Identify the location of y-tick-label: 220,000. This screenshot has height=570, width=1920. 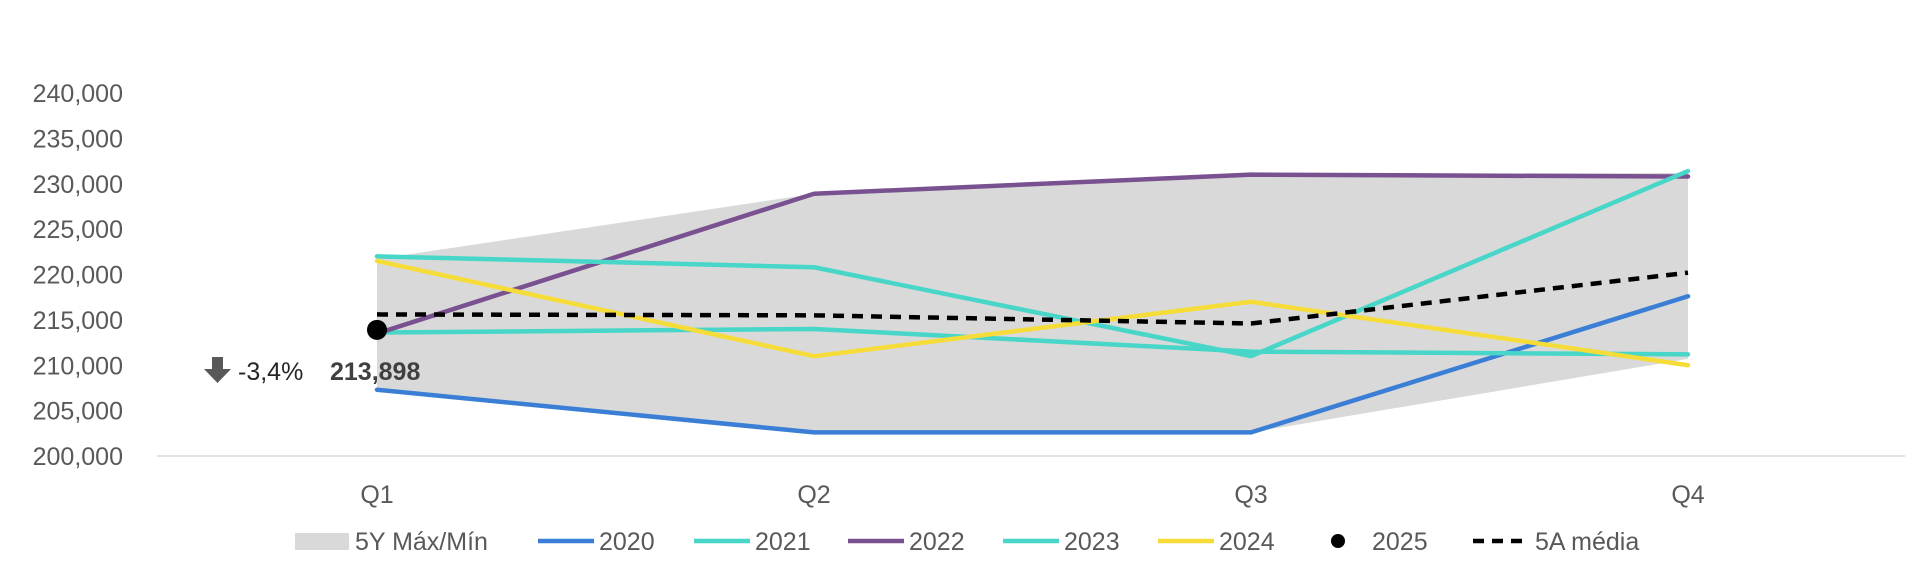
(78, 276).